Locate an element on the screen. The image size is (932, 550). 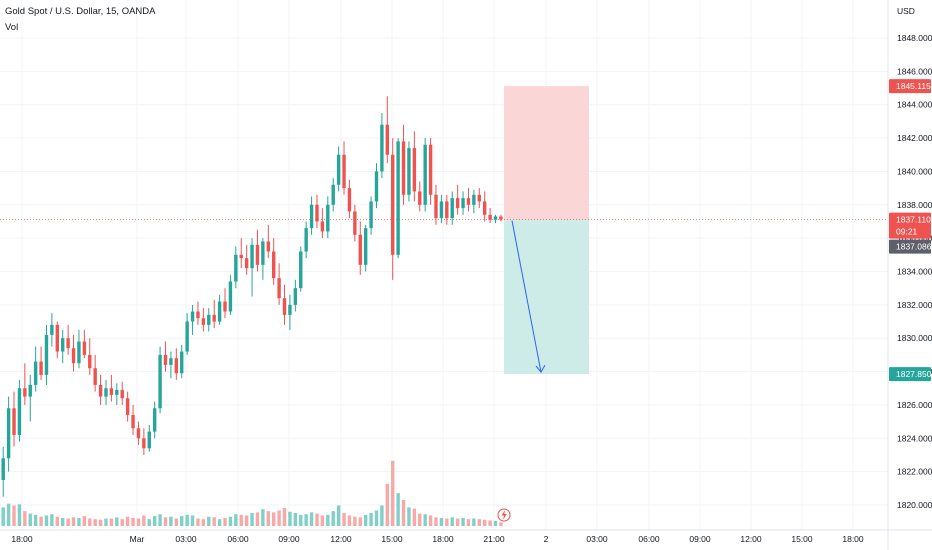
time-tick-label: 03:00 is located at coordinates (186, 539).